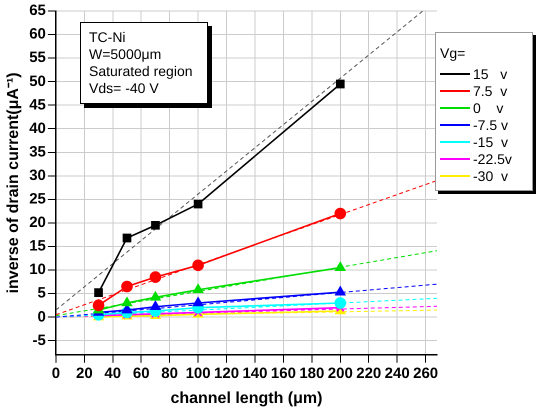  I want to click on x-tick-label: 0, so click(56, 373).